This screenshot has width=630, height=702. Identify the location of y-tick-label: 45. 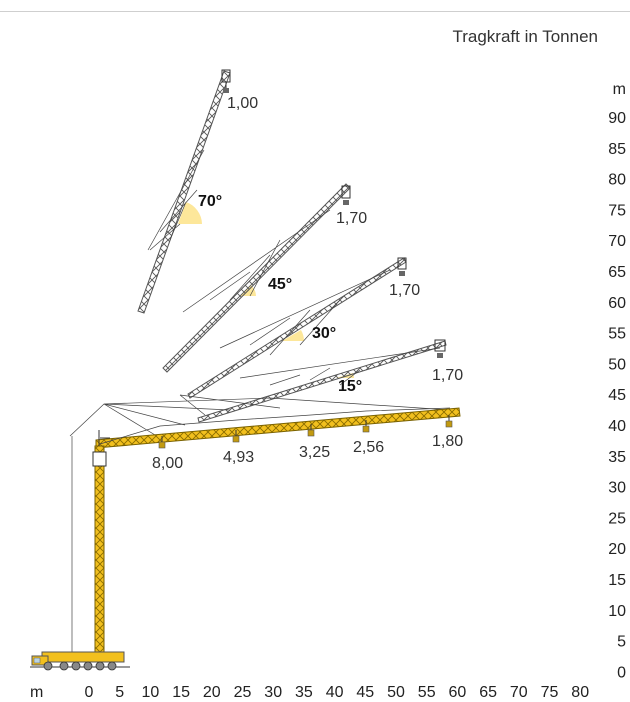
(617, 395).